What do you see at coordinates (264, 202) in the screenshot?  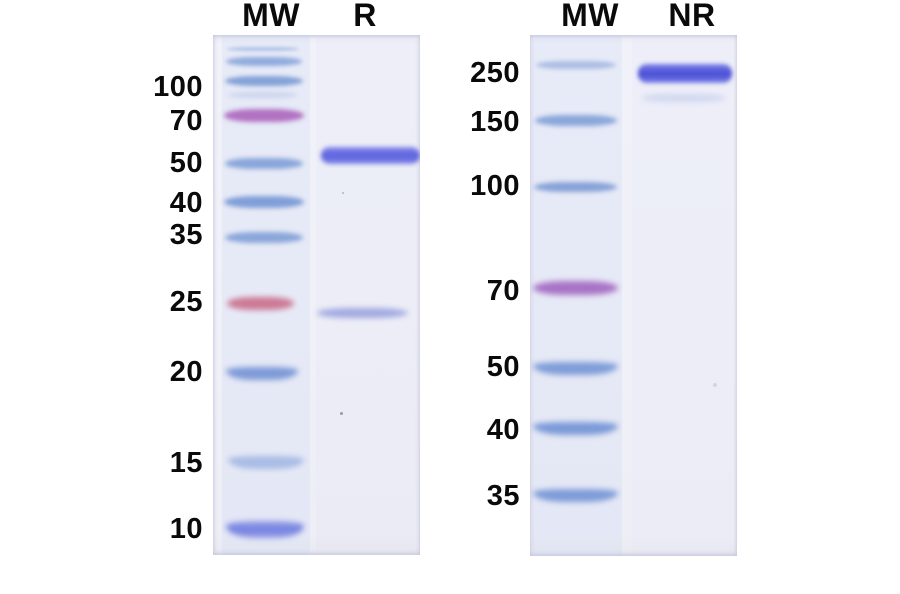 I see `ladder-band-40-reduced` at bounding box center [264, 202].